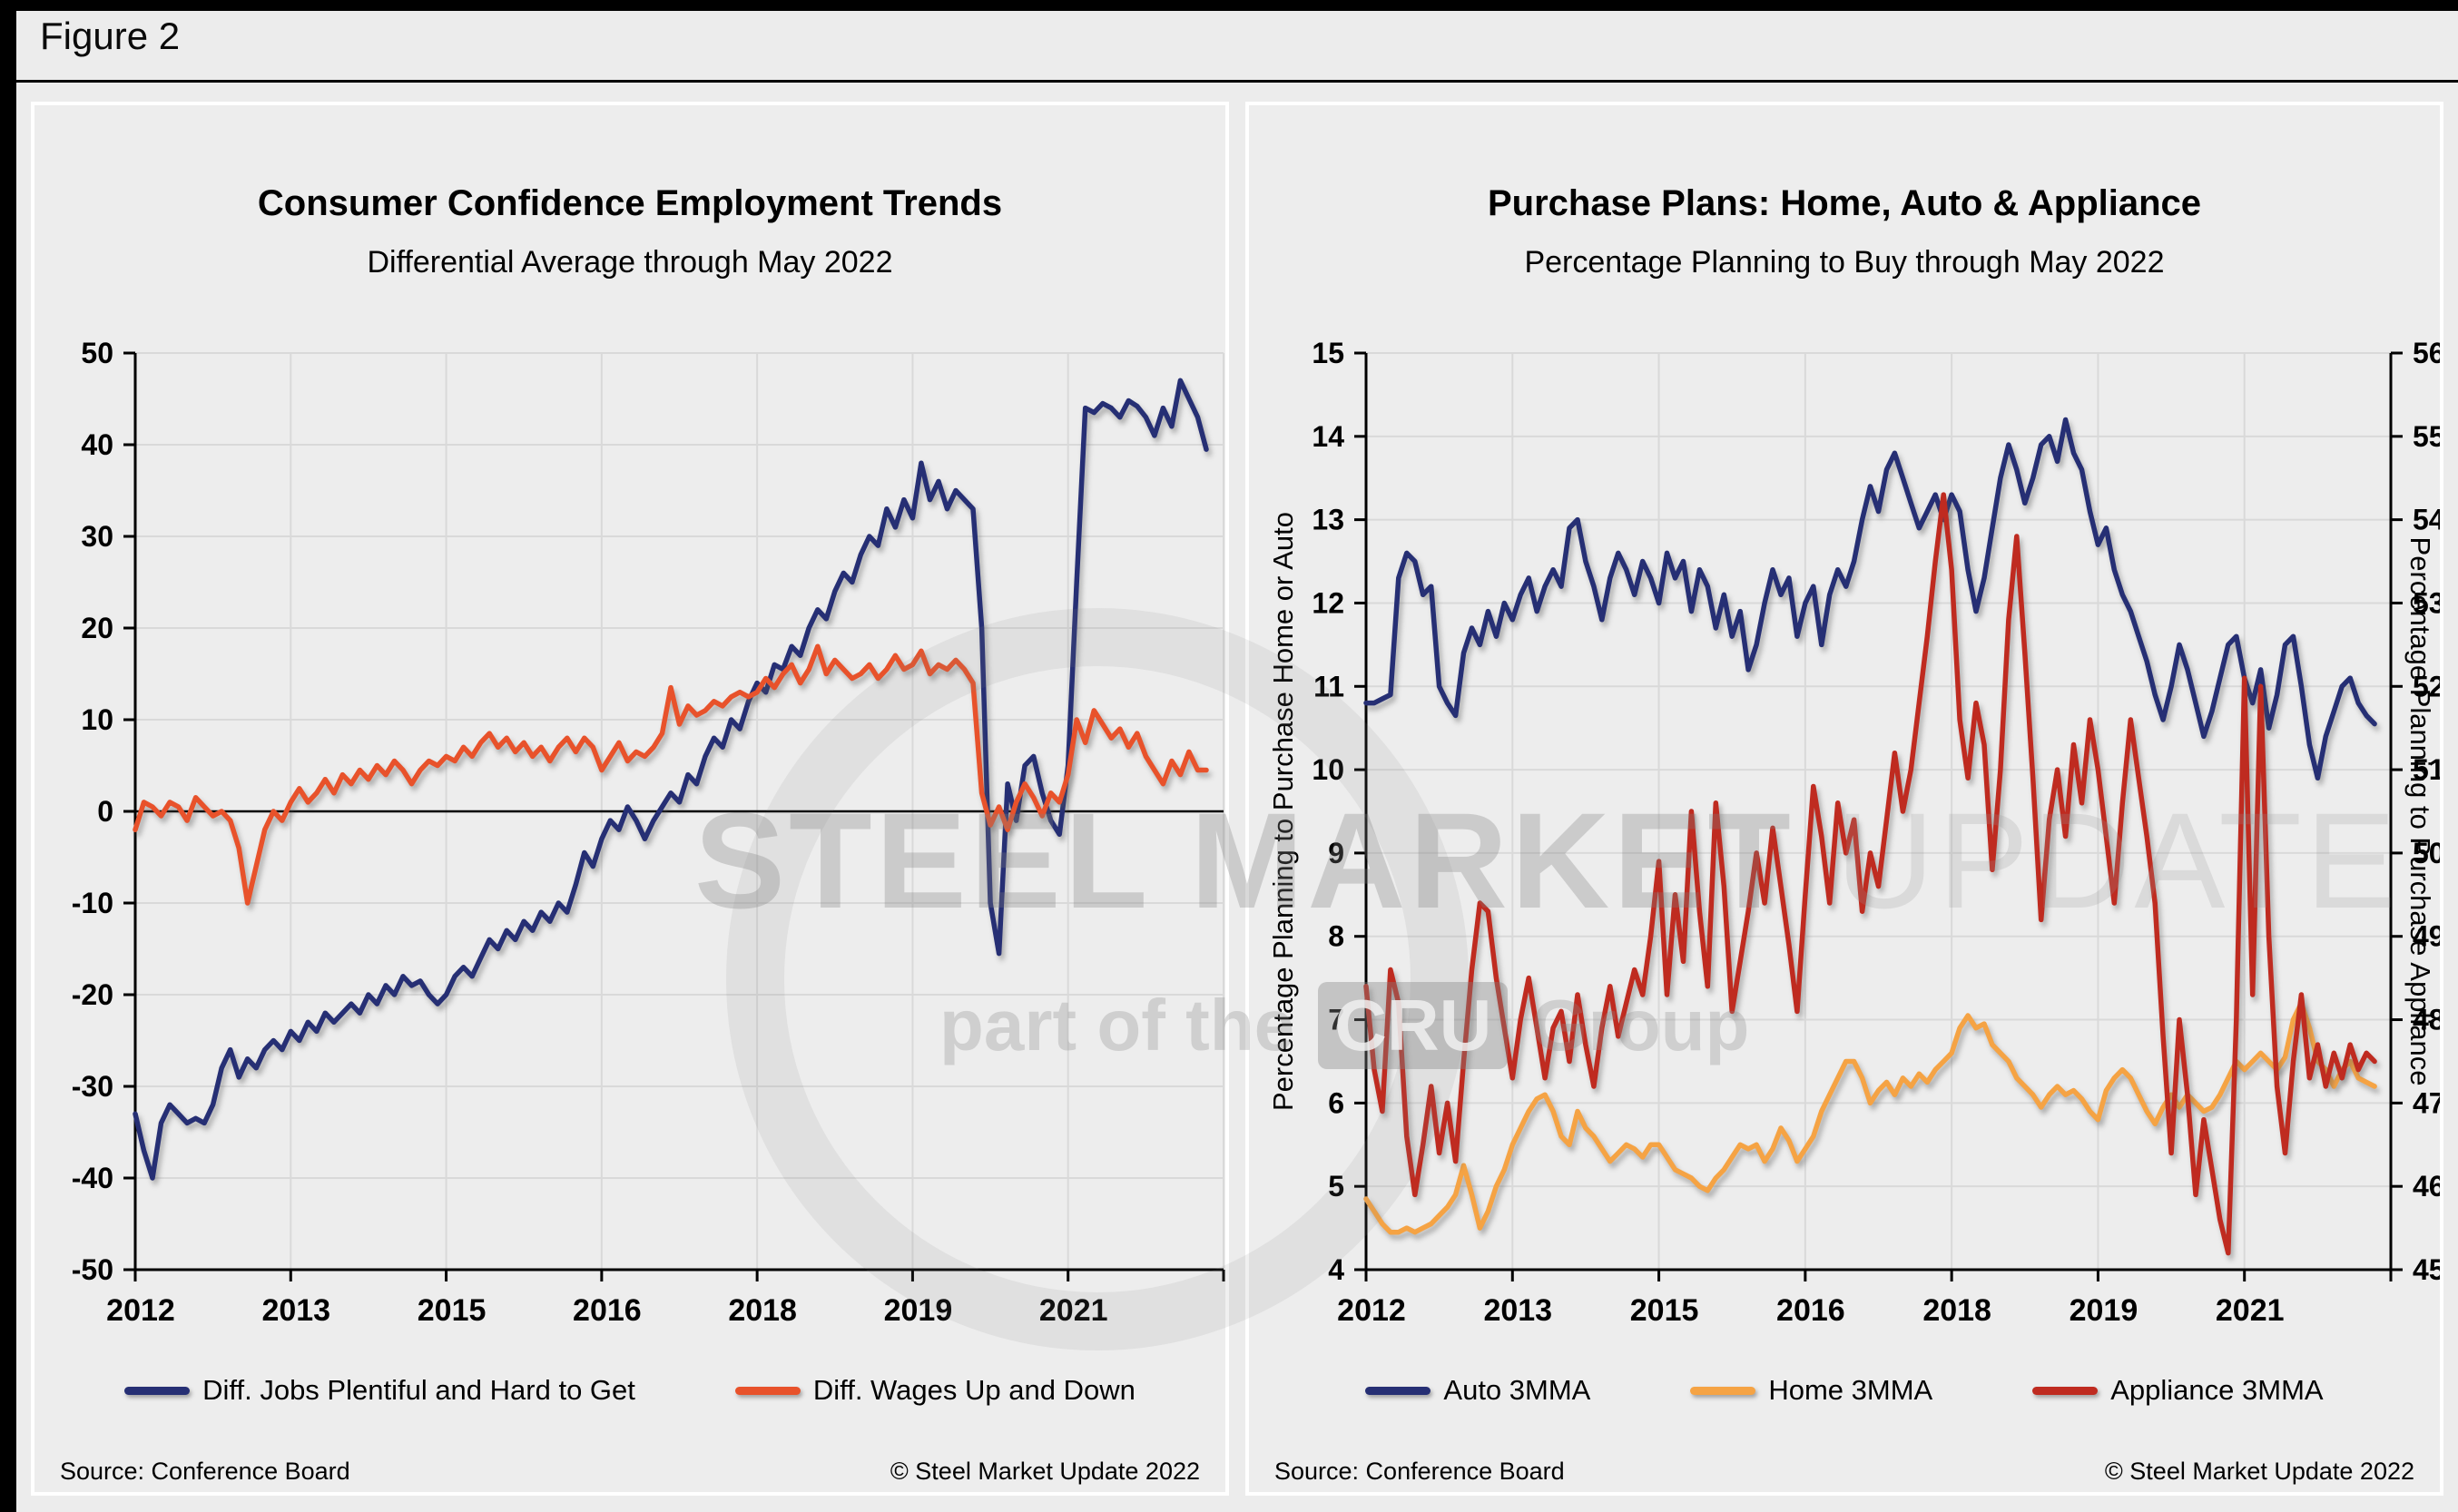 This screenshot has height=1512, width=2458. Describe the element at coordinates (92, 1269) in the screenshot. I see `svg-text: -50` at that location.